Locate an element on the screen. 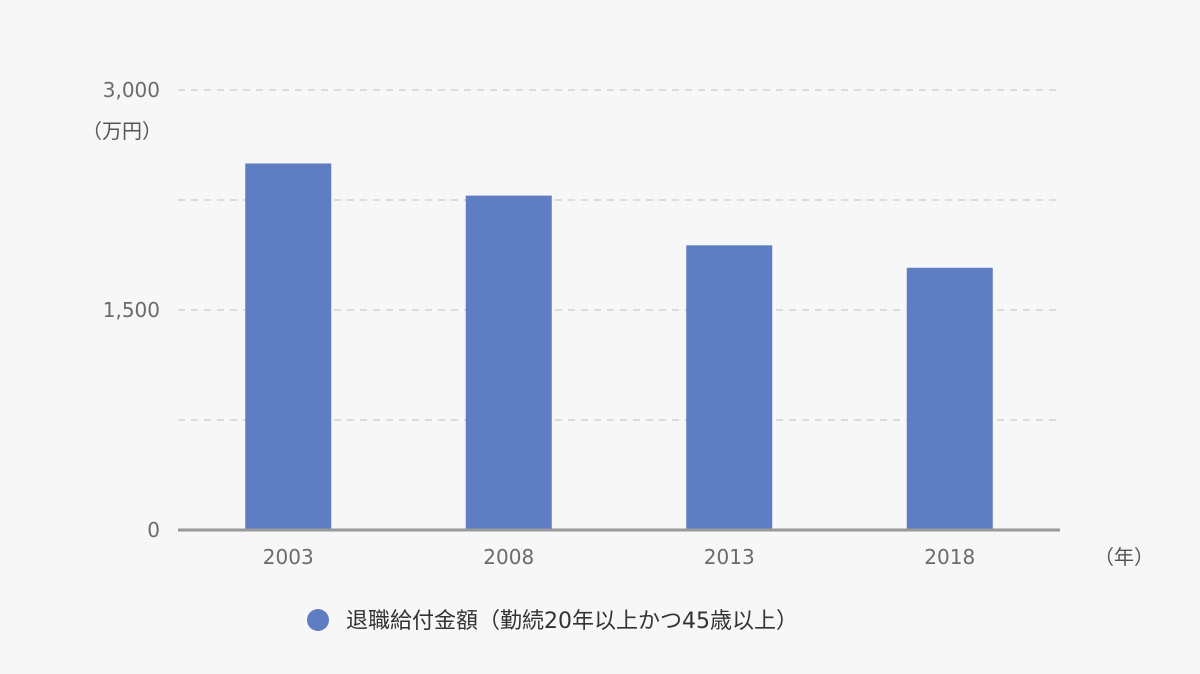 This screenshot has height=674, width=1200. legend: 退職給付金額（勤続20年以上かつ45歳以上） is located at coordinates (552, 621).